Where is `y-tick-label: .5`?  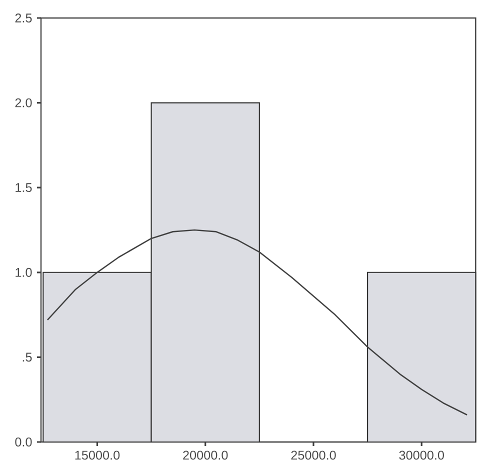
y-tick-label: .5 is located at coordinates (27, 357).